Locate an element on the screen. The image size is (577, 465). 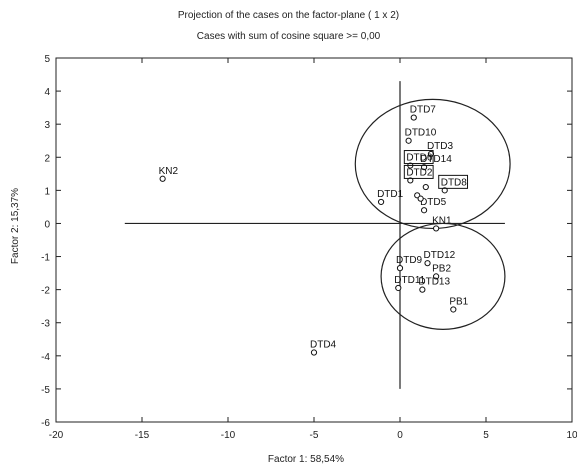
point-label: DTD2 is located at coordinates (419, 172).